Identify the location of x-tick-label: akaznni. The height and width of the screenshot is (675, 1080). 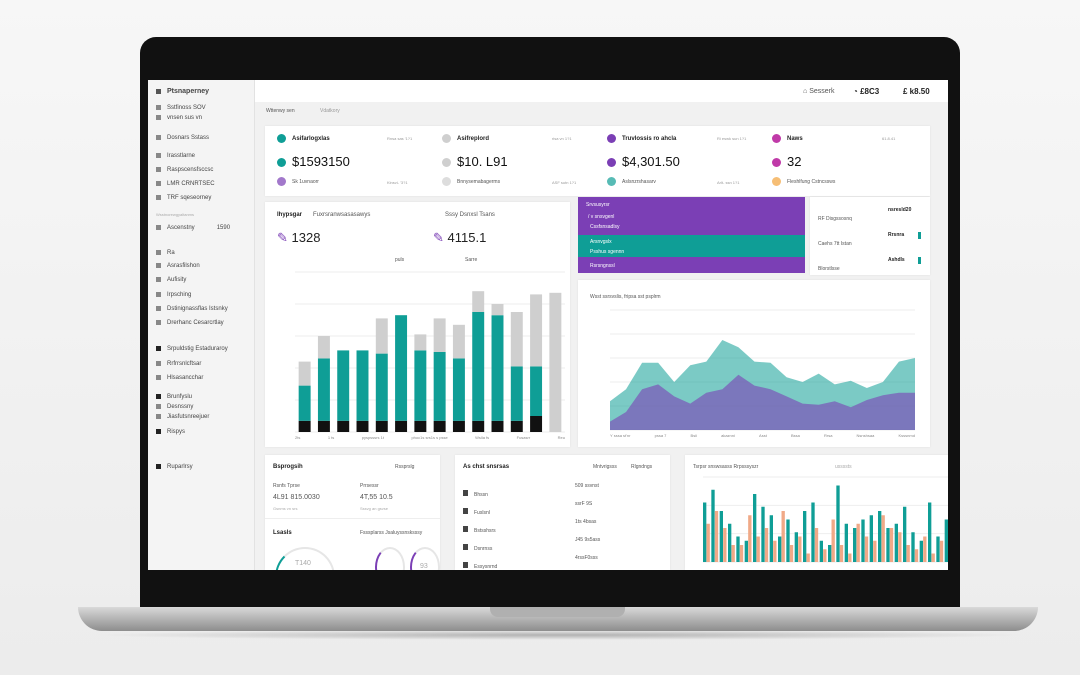
(728, 435).